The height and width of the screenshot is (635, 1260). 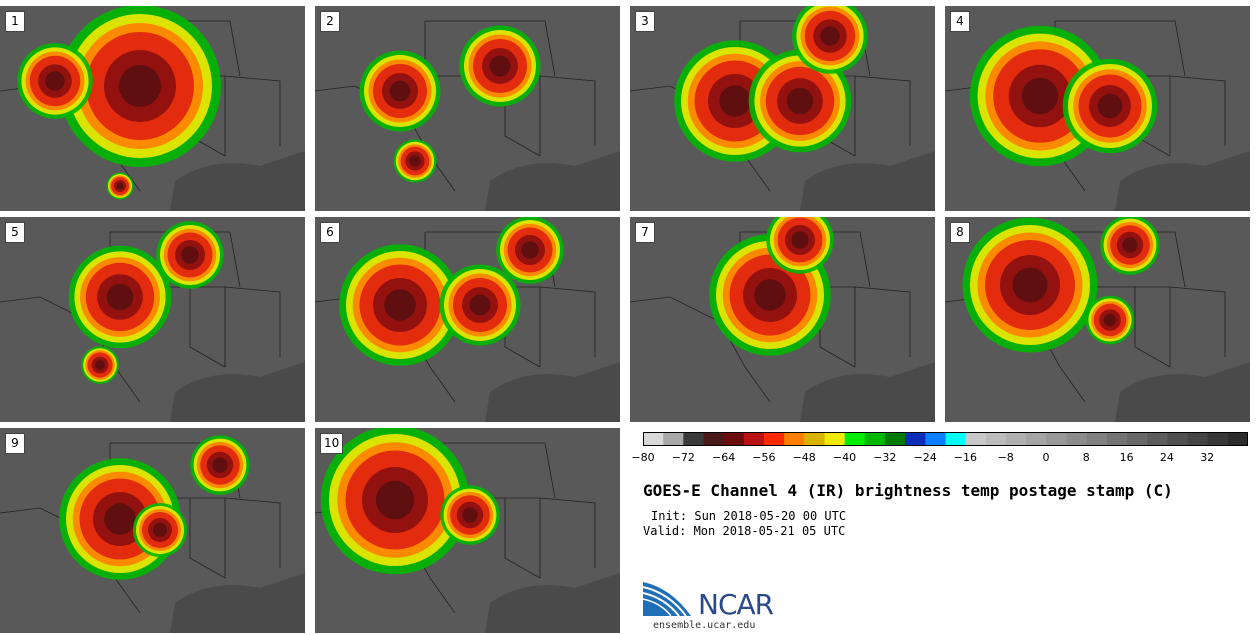 What do you see at coordinates (1166, 457) in the screenshot?
I see `colorbar-tick-label: 24` at bounding box center [1166, 457].